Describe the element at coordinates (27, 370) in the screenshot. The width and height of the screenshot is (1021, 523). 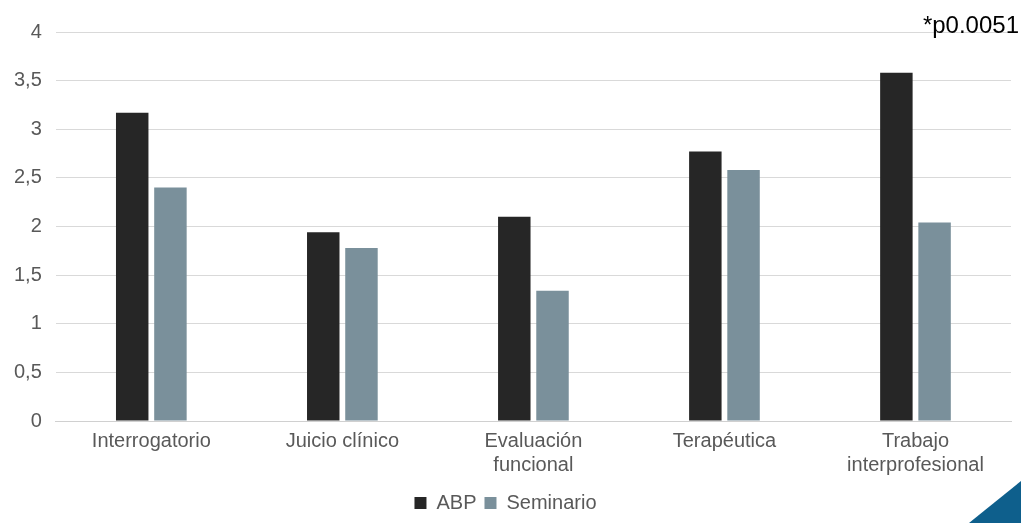
I see `y-tick-label: 0,5` at that location.